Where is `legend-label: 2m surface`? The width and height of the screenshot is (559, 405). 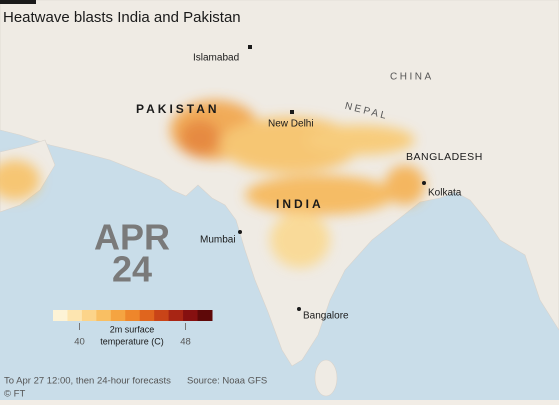 legend-label: 2m surface is located at coordinates (132, 329).